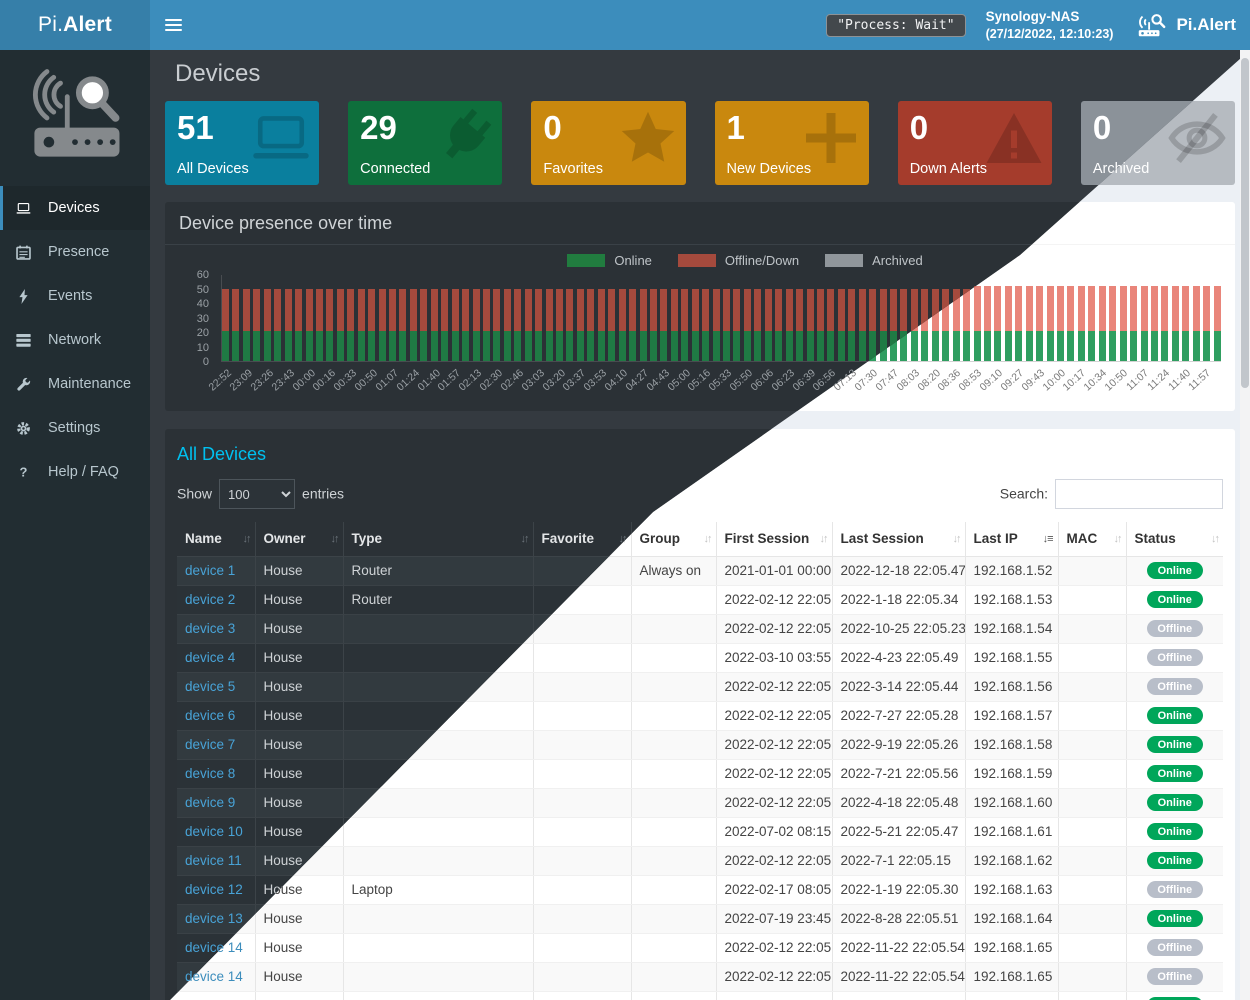 Image resolution: width=1250 pixels, height=1000 pixels. I want to click on sidebar-item-devices: Devices, so click(75, 208).